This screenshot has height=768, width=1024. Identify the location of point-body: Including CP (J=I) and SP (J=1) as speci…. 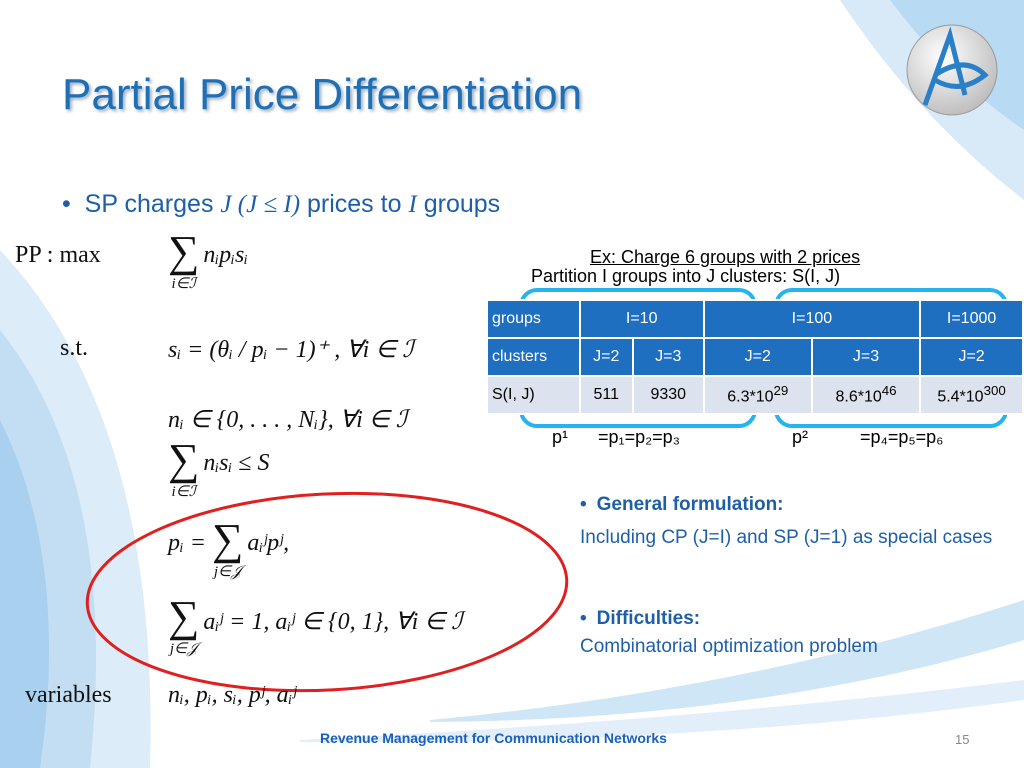
(786, 537).